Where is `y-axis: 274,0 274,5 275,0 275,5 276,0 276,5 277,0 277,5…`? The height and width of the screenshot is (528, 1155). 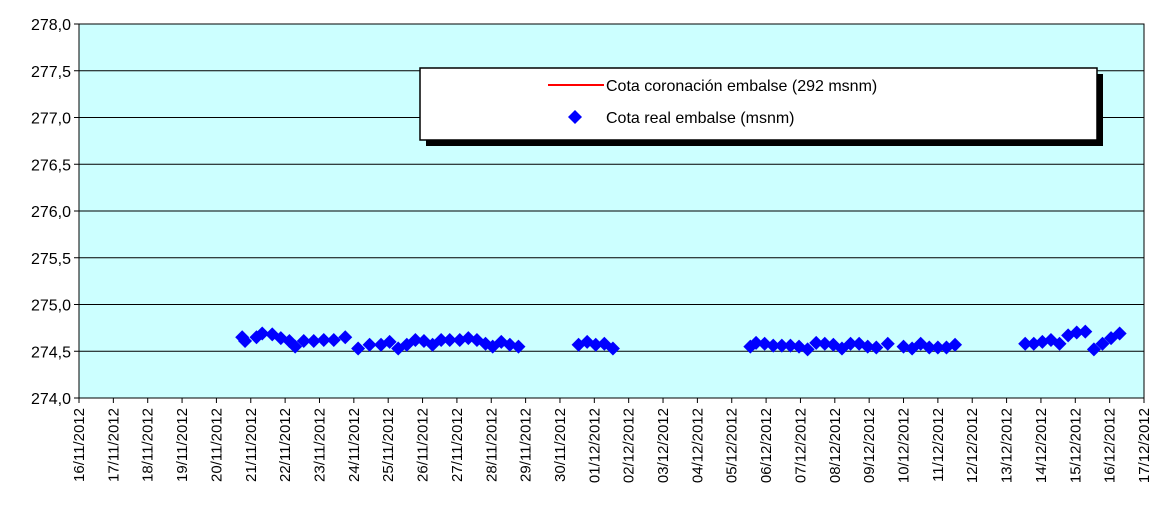 y-axis: 274,0 274,5 275,0 275,5 276,0 276,5 277,0 277,5… is located at coordinates (55, 212).